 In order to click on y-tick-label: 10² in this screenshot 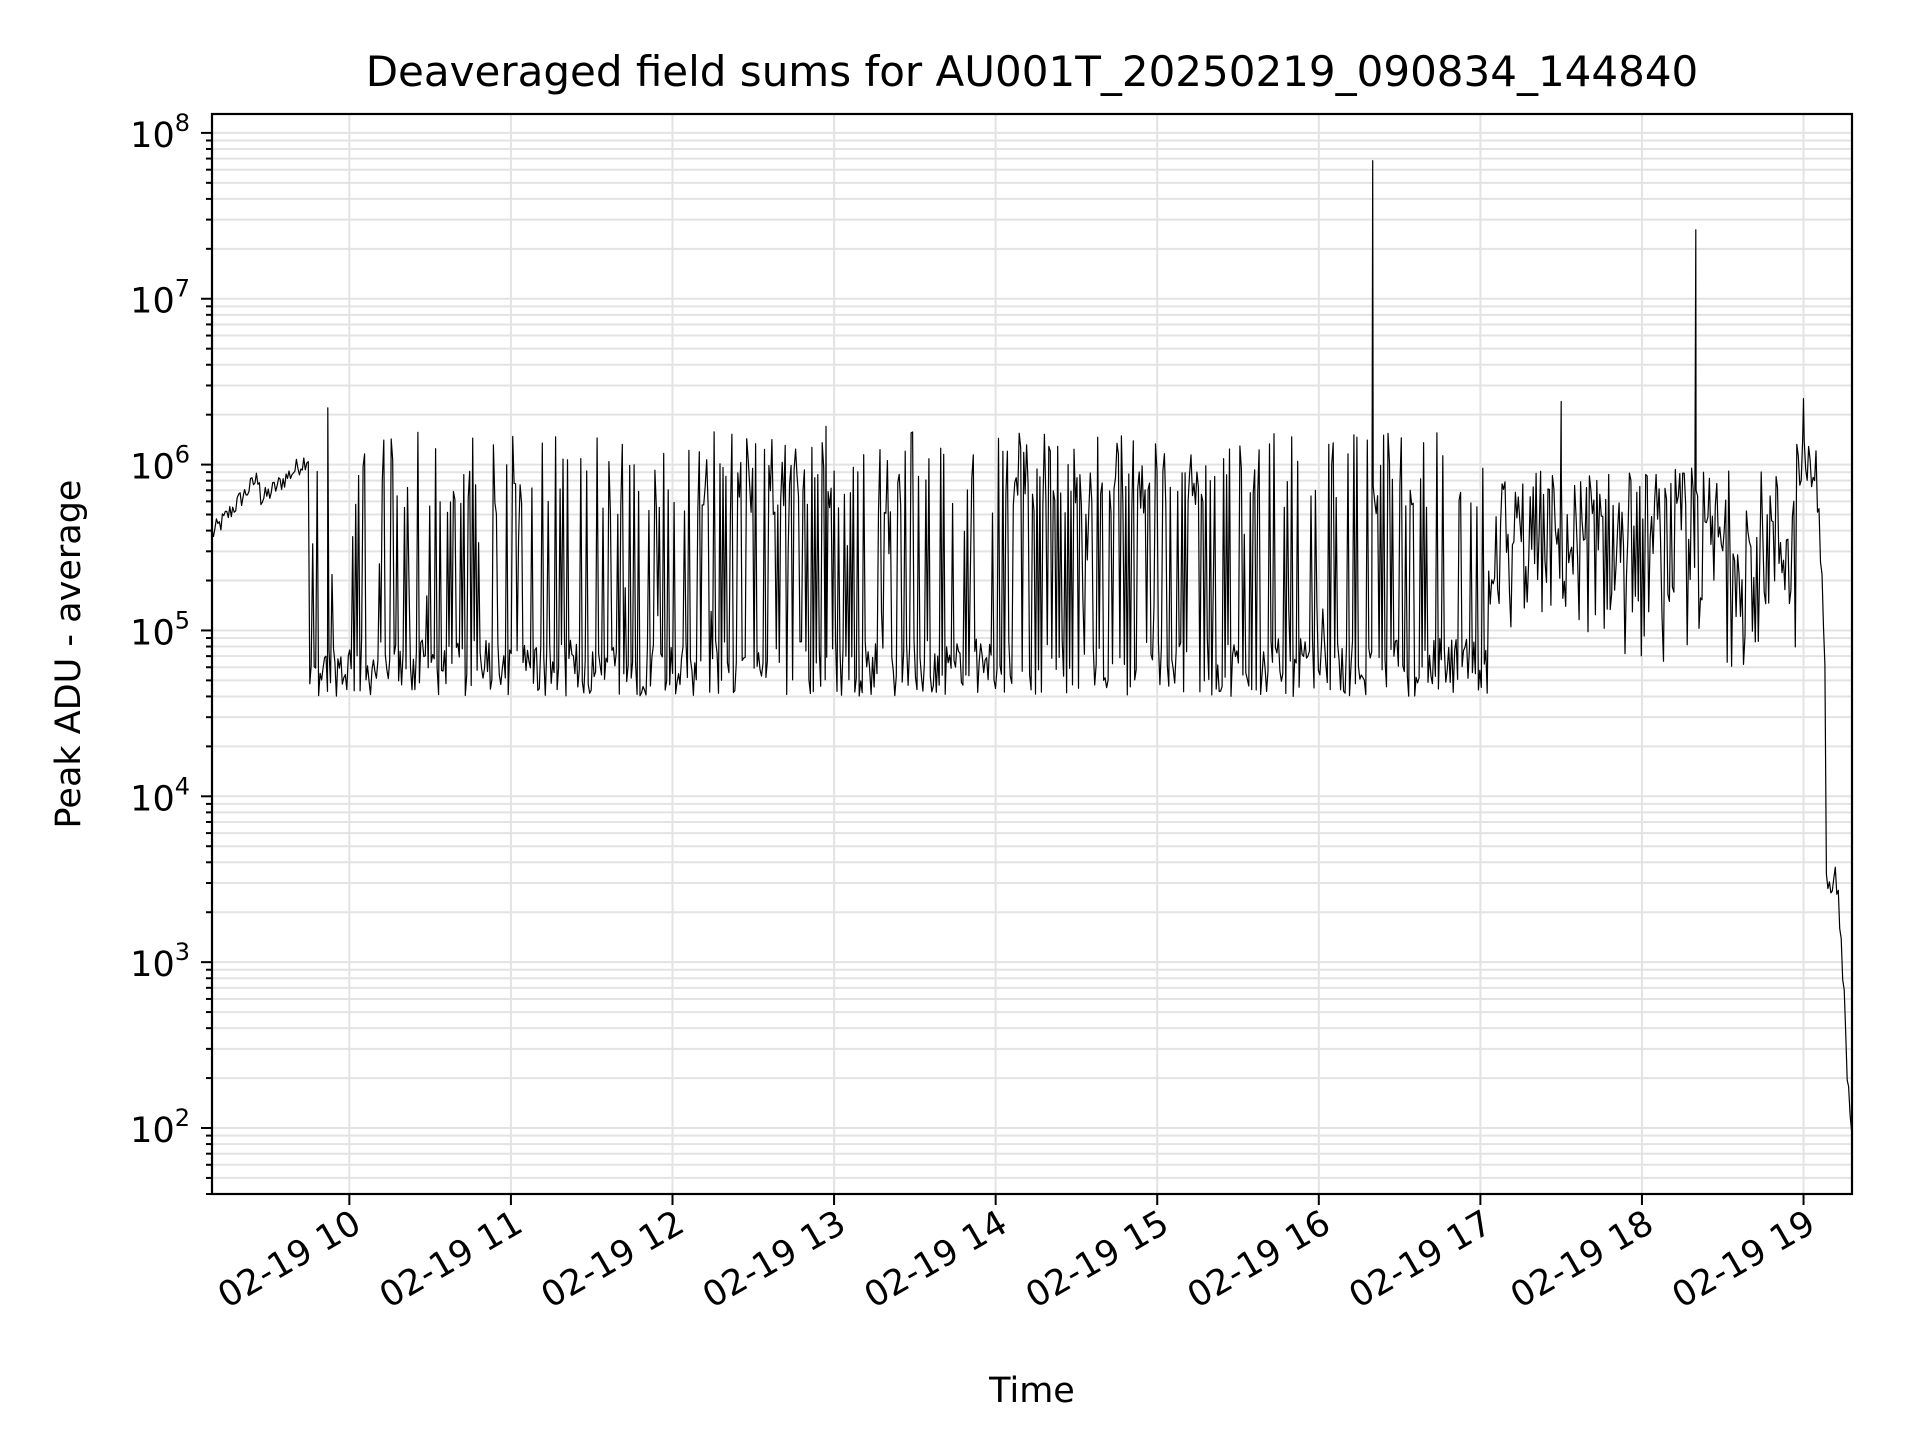, I will do `click(160, 1127)`.